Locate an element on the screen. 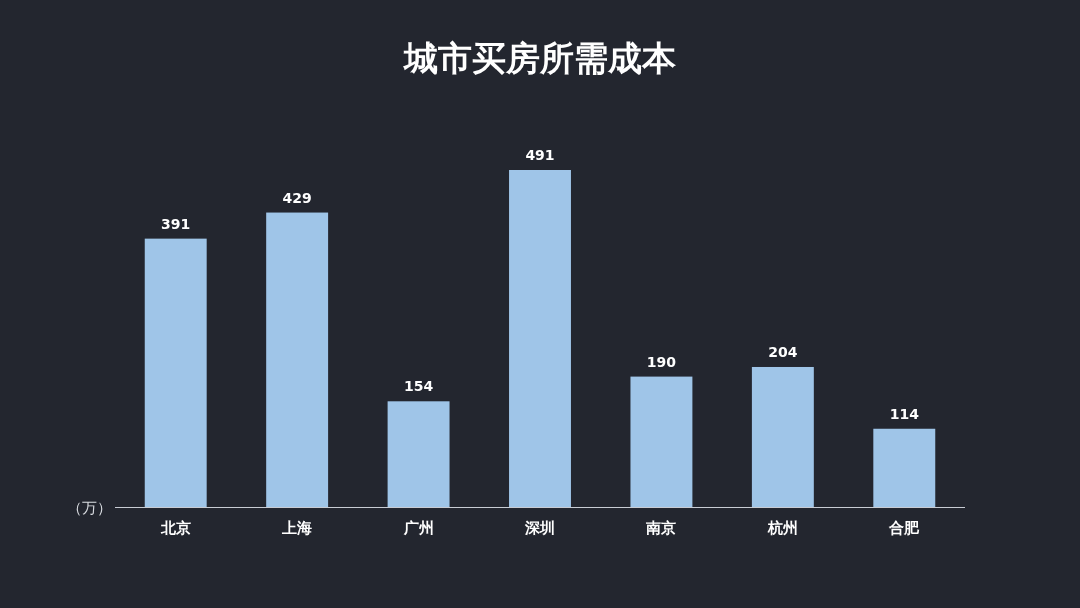 This screenshot has width=1080, height=608. x-tick-label: 深圳 is located at coordinates (539, 528).